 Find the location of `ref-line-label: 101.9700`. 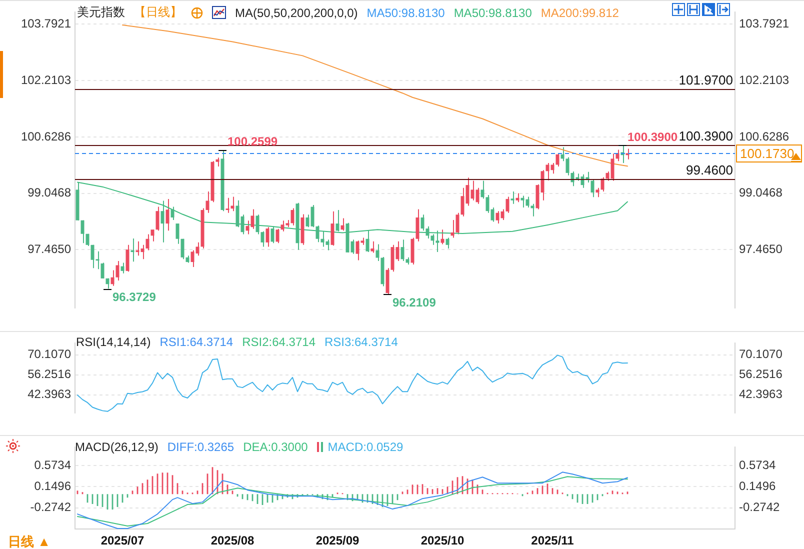

ref-line-label: 101.9700 is located at coordinates (705, 80).